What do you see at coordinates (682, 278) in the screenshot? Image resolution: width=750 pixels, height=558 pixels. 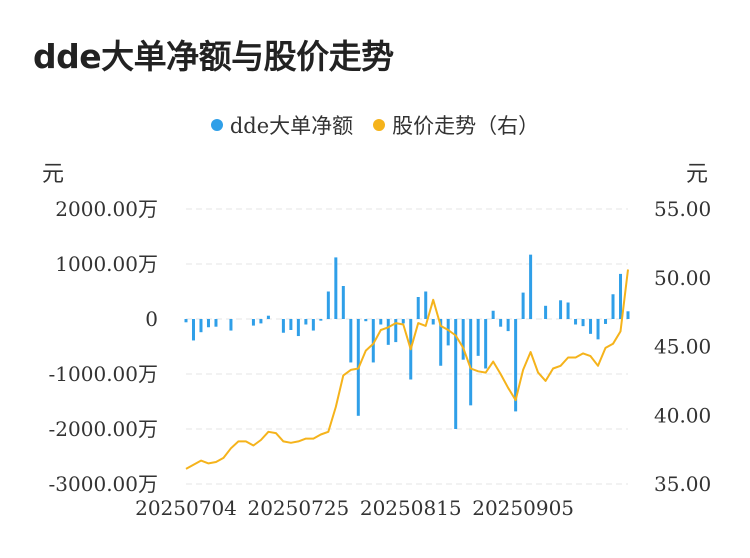 I see `right-tick-label: 50.00` at bounding box center [682, 278].